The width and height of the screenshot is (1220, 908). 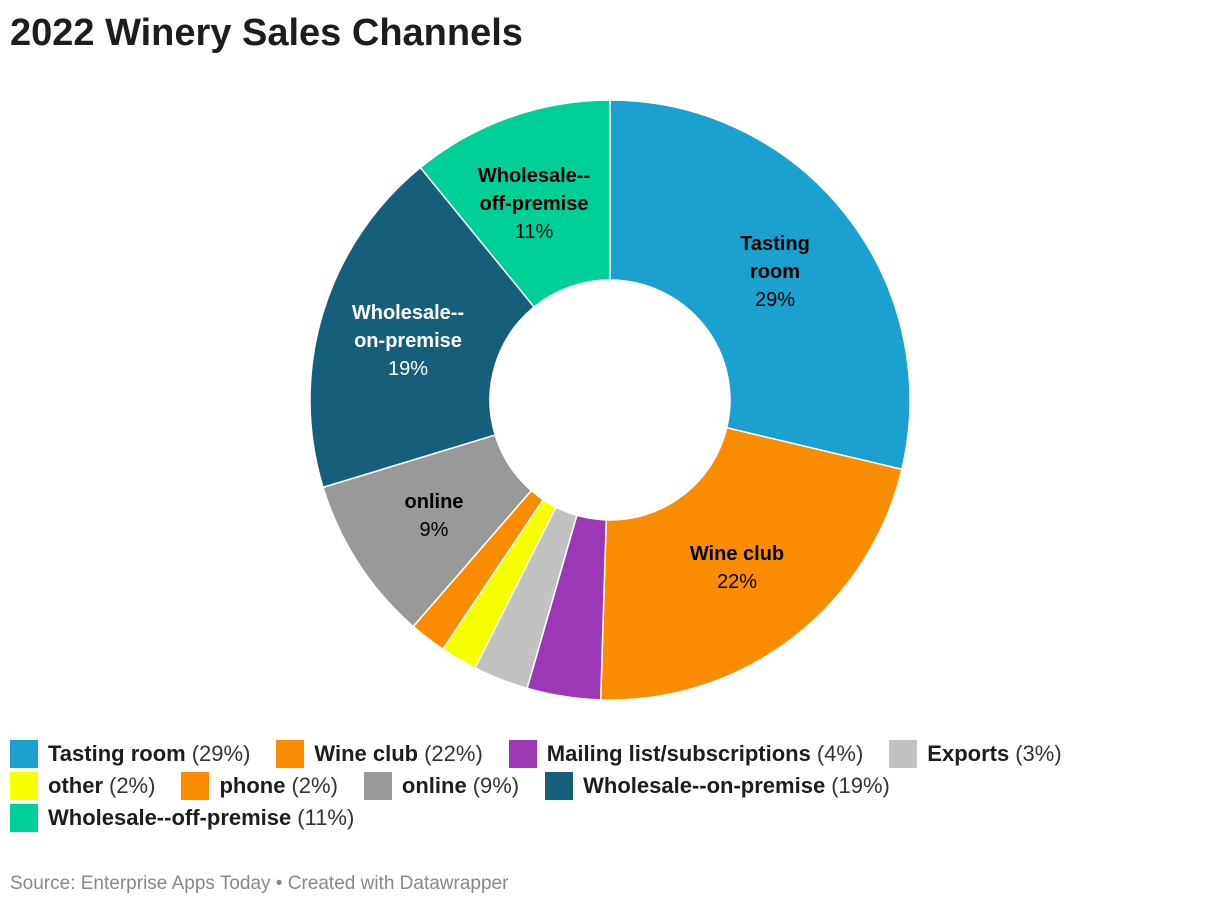 I want to click on legend-label: Mailing list/subscriptions, so click(x=678, y=753).